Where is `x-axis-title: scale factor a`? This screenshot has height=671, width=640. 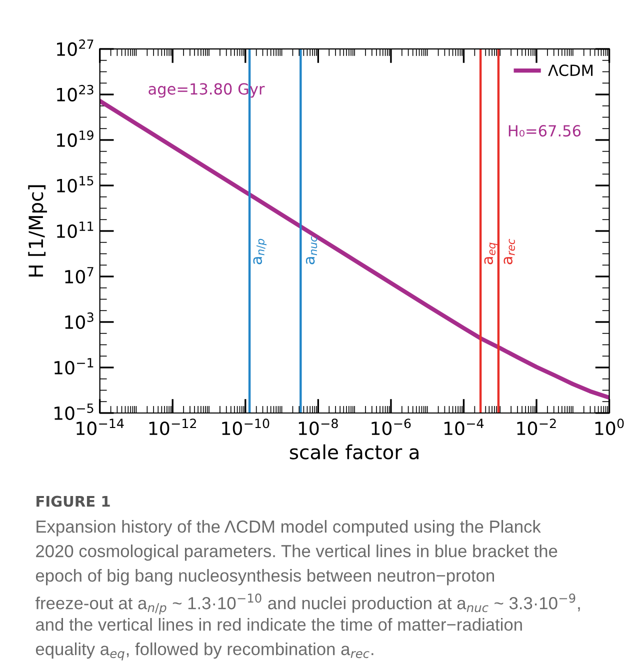
x-axis-title: scale factor a is located at coordinates (354, 452).